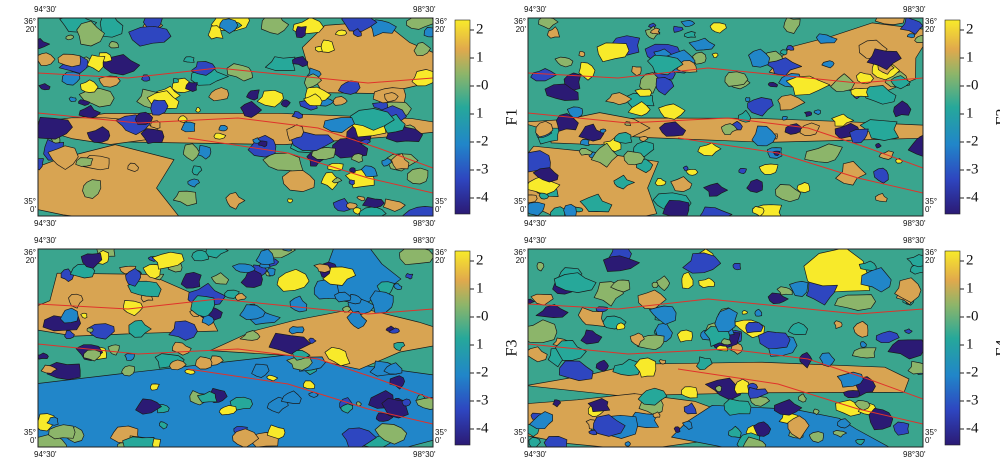 The image size is (1000, 464). Describe the element at coordinates (972, 85) in the screenshot. I see `colorbar-tick-label: -0` at that location.